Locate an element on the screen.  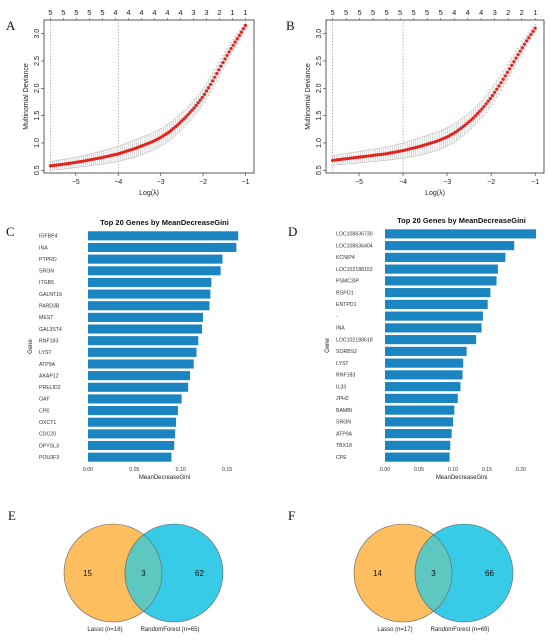
y-tick-label: 3.0 is located at coordinates (319, 34).